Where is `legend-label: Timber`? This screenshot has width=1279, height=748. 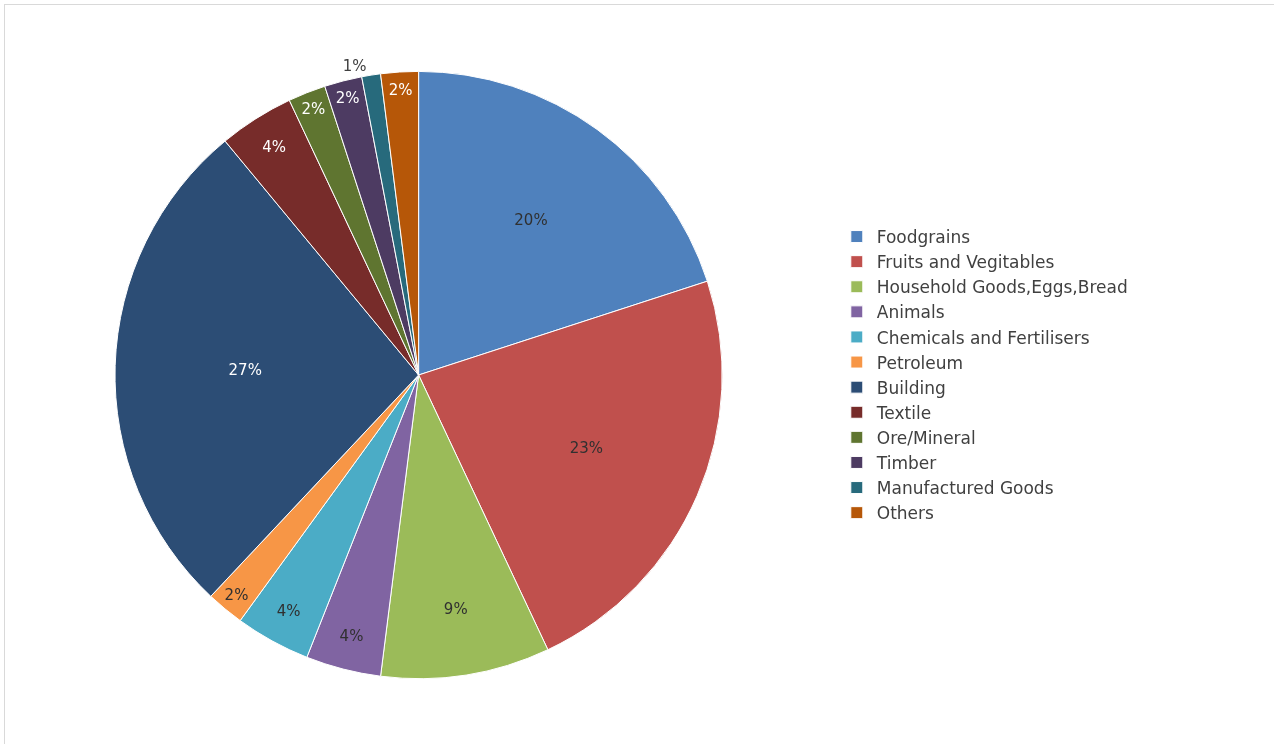
legend-label: Timber is located at coordinates (906, 463).